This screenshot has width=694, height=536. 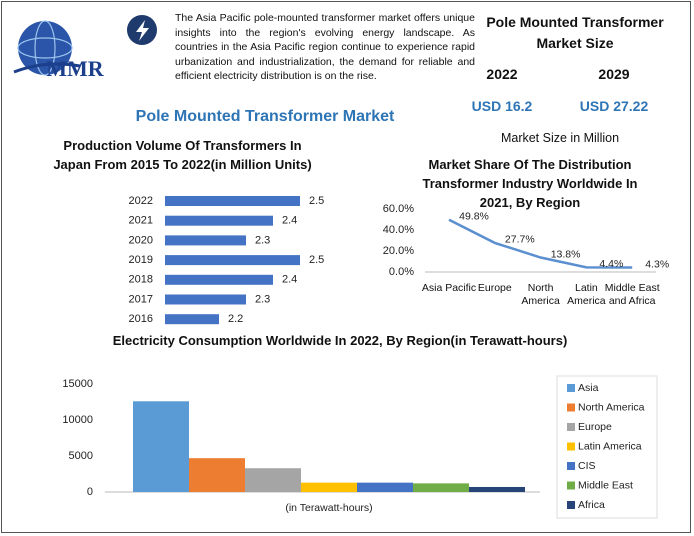 What do you see at coordinates (77, 420) in the screenshot?
I see `y-tick-label: 10000` at bounding box center [77, 420].